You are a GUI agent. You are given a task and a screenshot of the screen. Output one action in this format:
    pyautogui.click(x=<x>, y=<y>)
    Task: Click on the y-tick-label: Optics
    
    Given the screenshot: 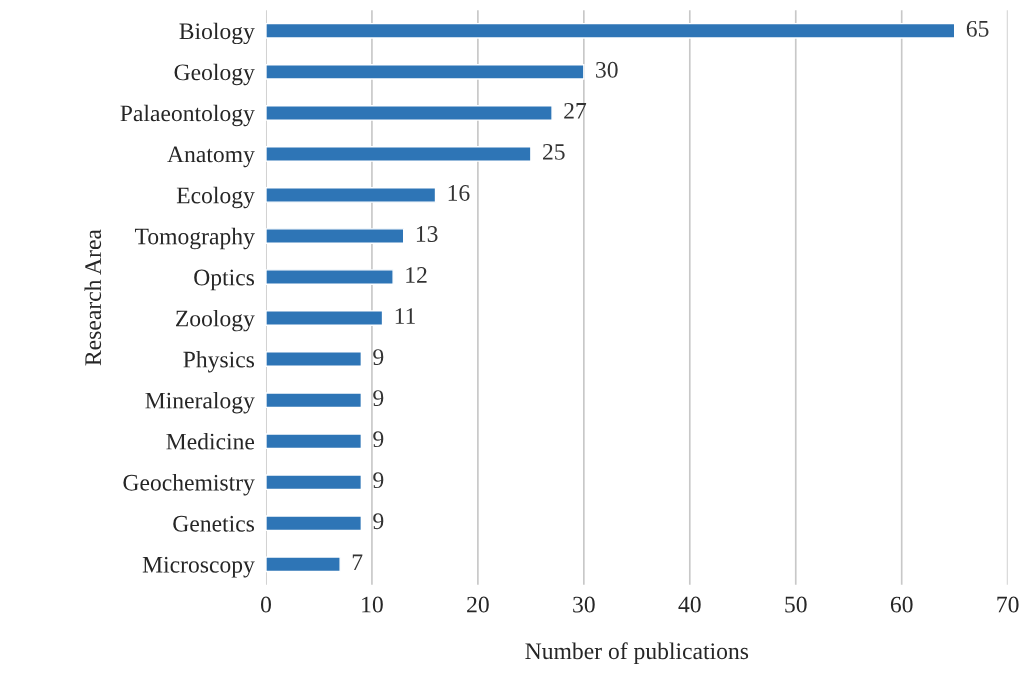 What is the action you would take?
    pyautogui.click(x=224, y=280)
    